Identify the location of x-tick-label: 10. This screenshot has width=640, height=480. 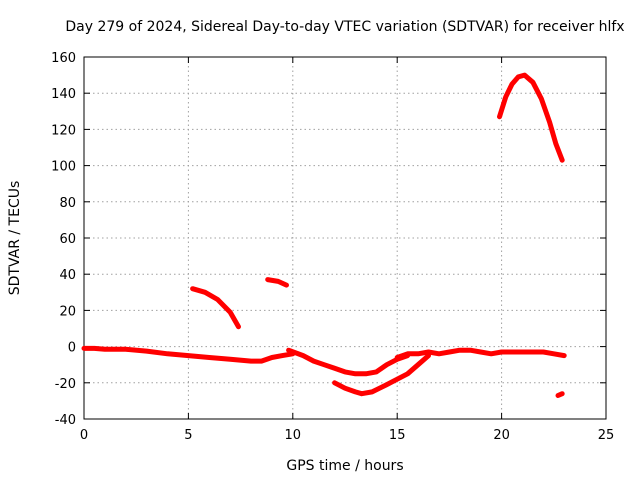
(293, 435).